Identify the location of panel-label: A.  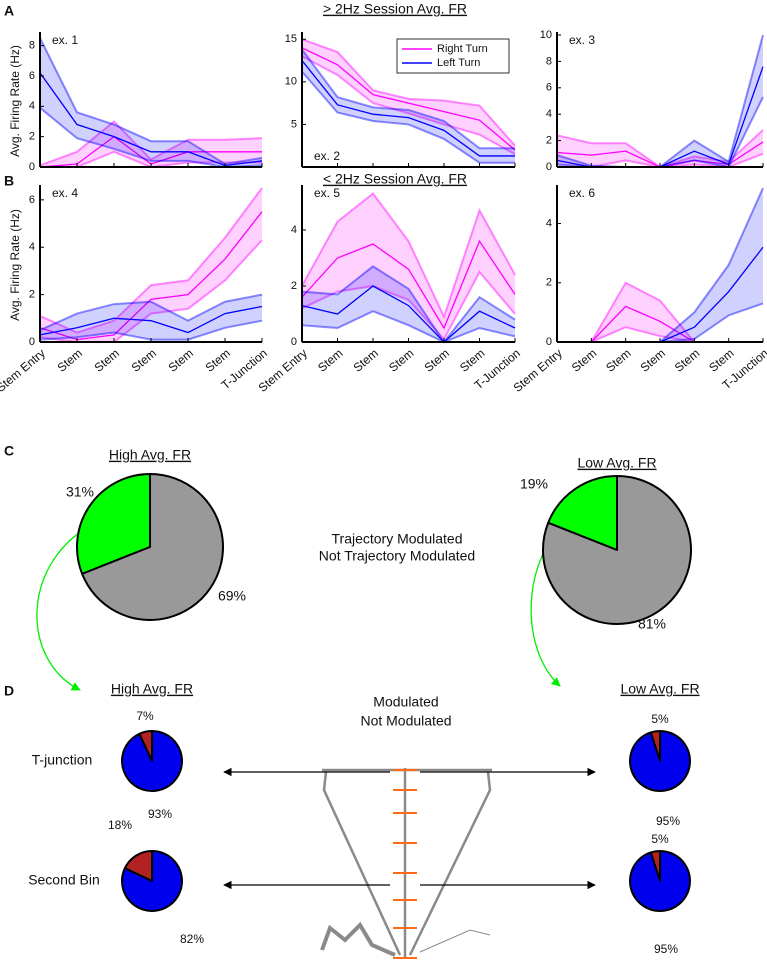
(9, 11).